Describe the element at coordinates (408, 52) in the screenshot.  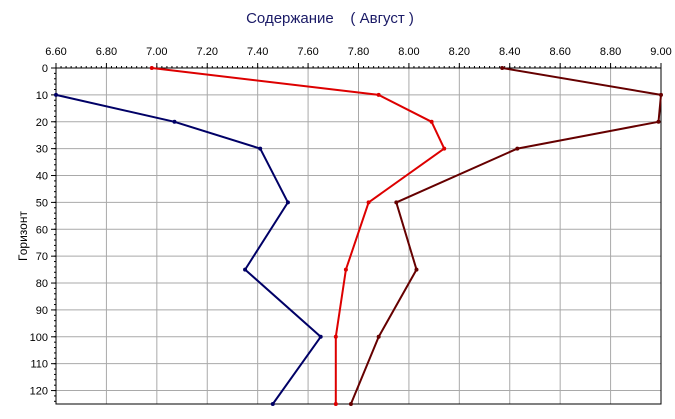
I see `x-tick-label-7: 8.00` at that location.